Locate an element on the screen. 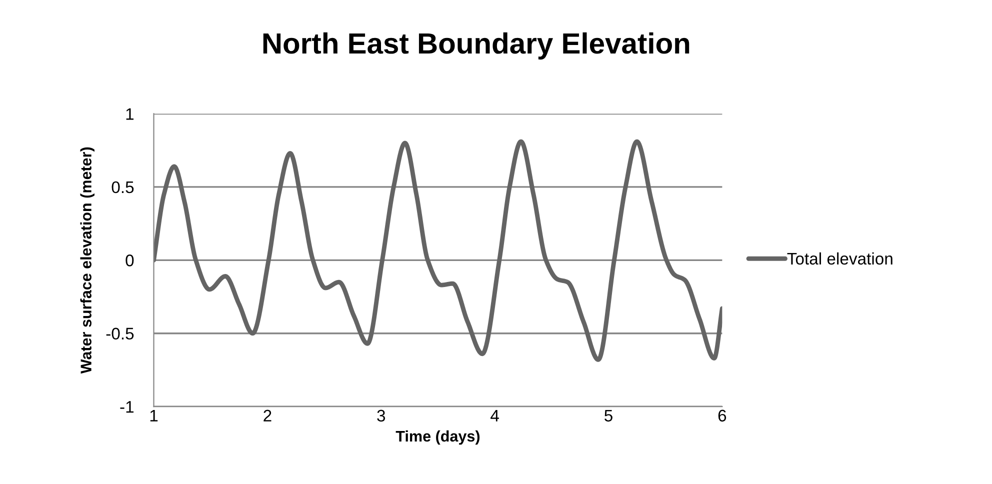 This screenshot has height=484, width=992. y-tick-label: -1 is located at coordinates (127, 407).